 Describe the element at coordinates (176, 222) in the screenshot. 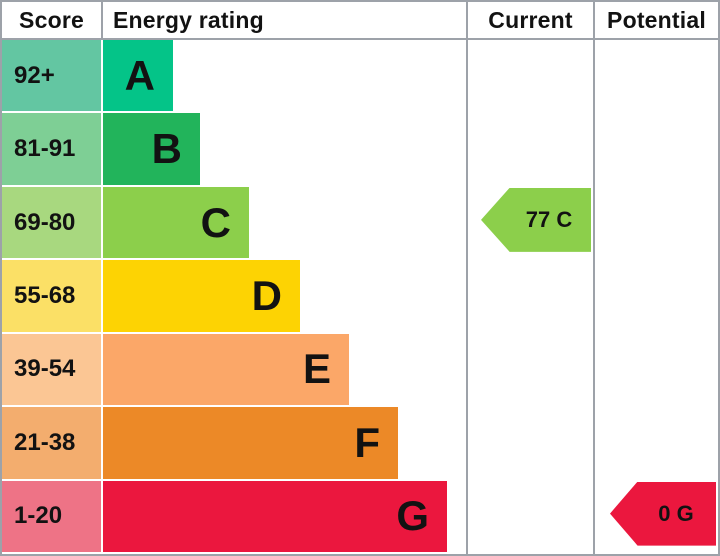

I see `band-bar-c: C` at that location.